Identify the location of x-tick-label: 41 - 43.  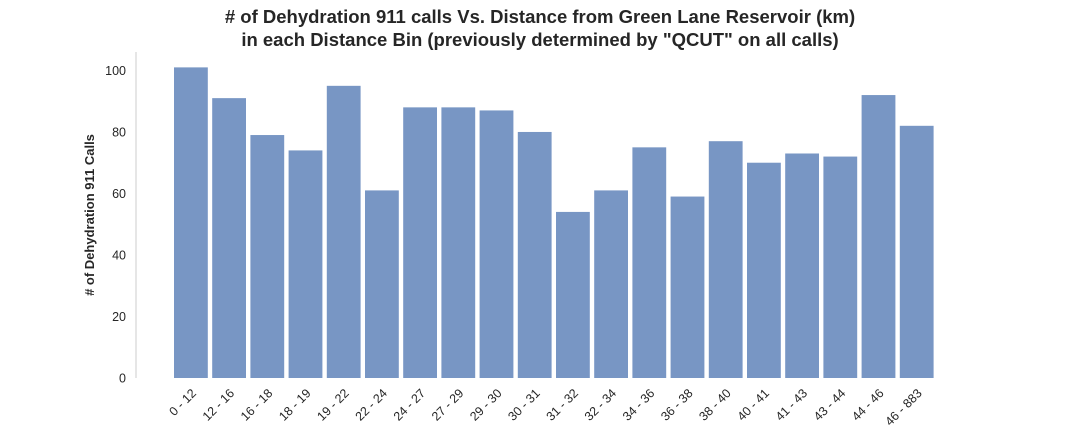
(791, 404).